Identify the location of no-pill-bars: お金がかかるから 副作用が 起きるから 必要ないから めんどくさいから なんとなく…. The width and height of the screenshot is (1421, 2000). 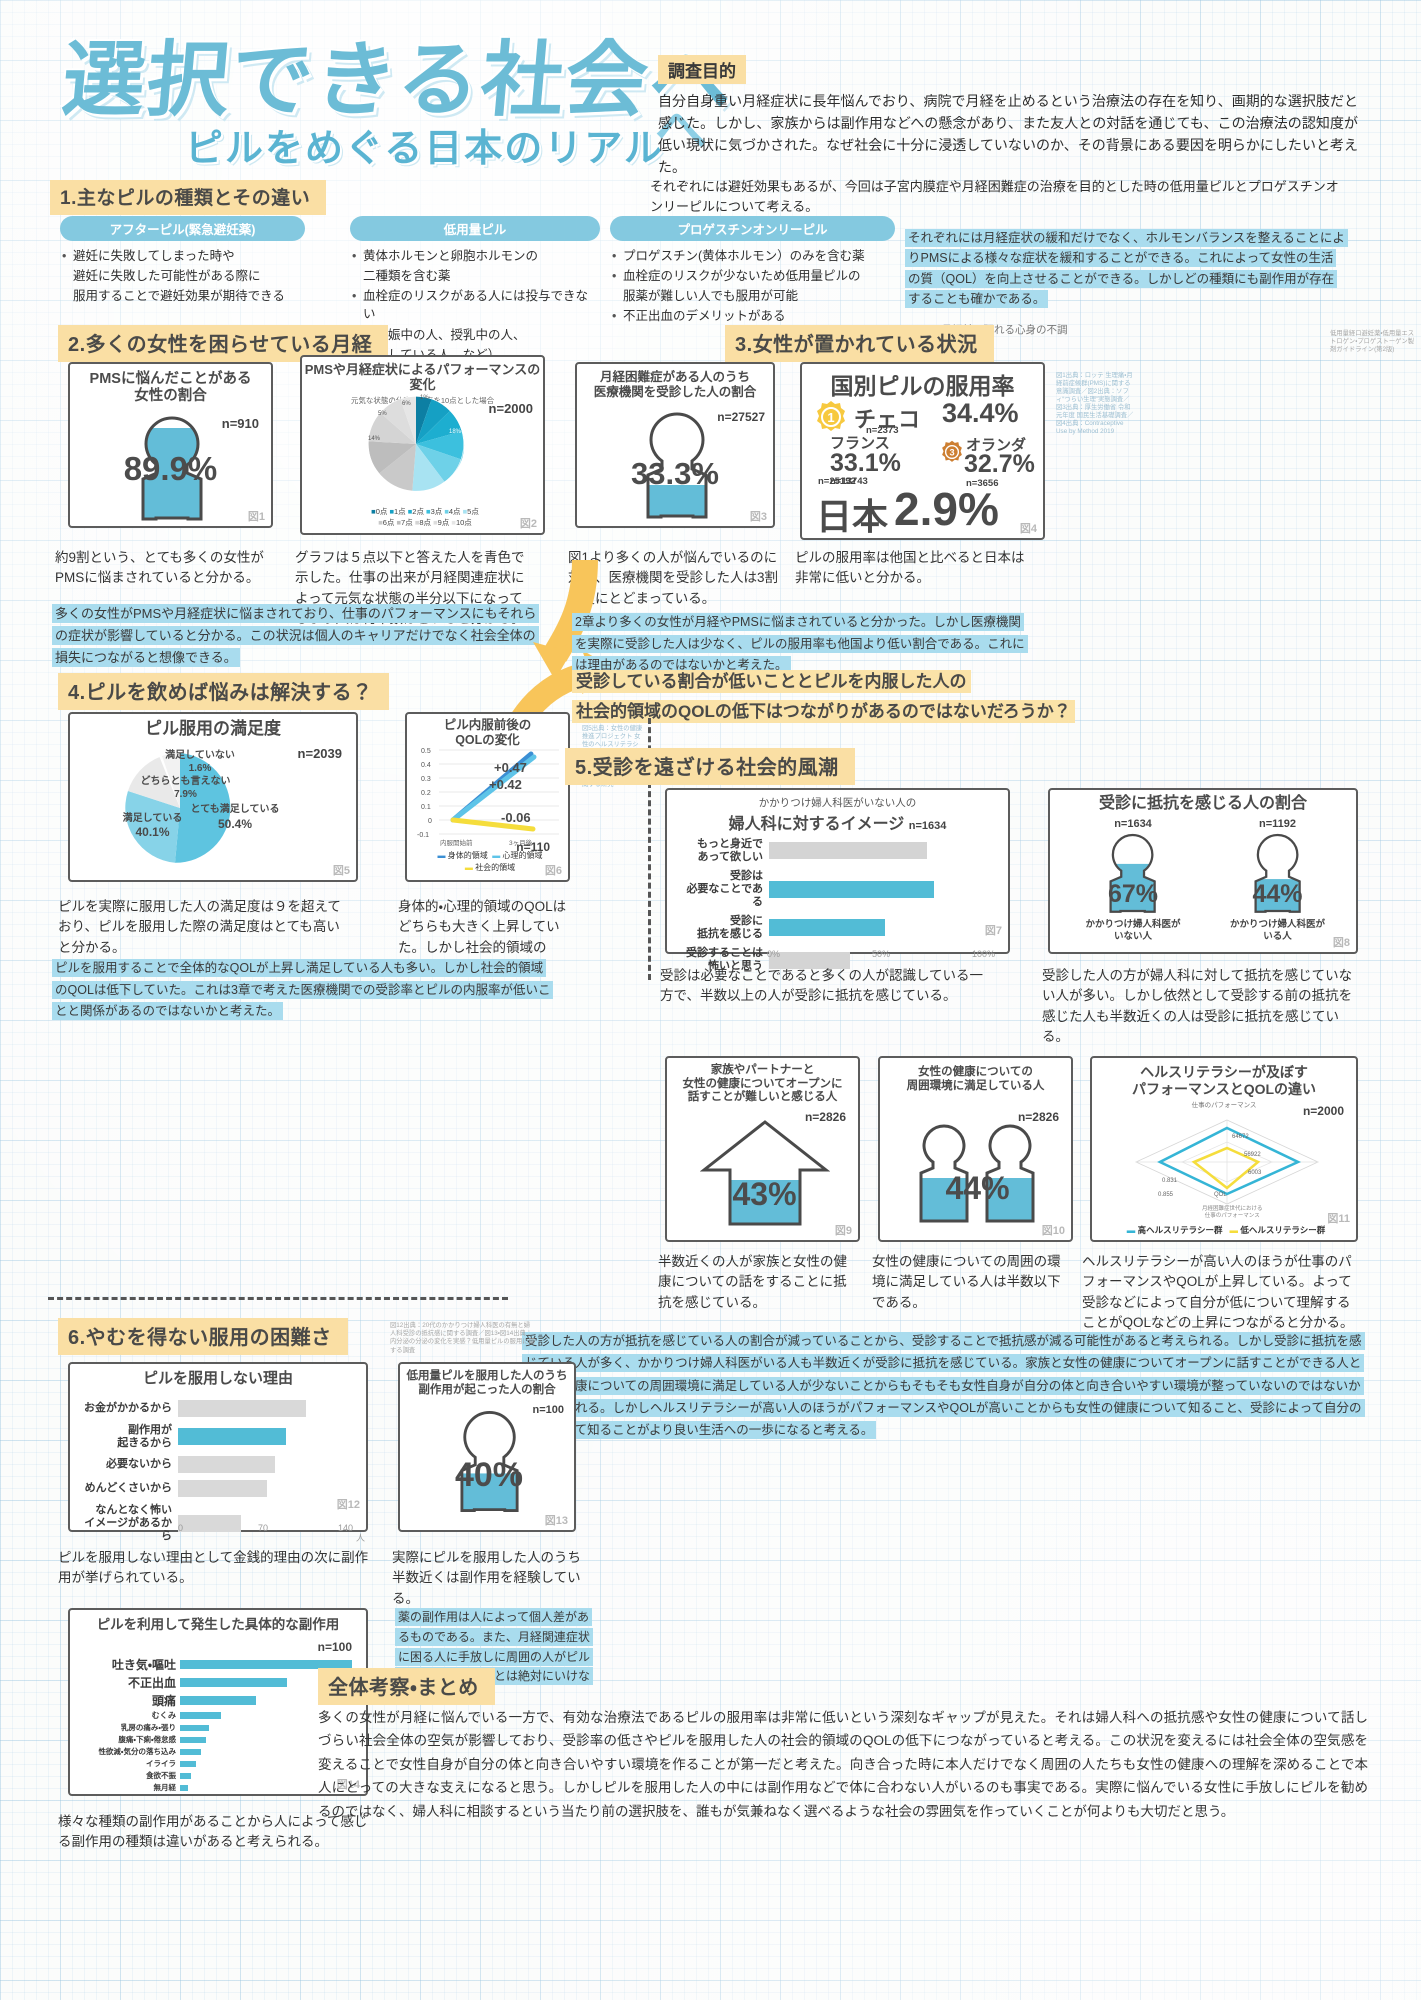
(220, 1474).